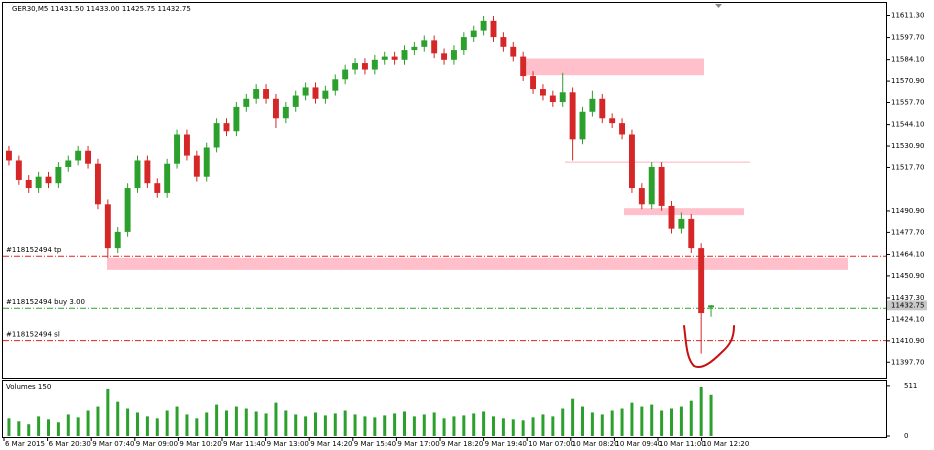  Describe the element at coordinates (33, 335) in the screenshot. I see `order-label: #118152494 sl` at that location.